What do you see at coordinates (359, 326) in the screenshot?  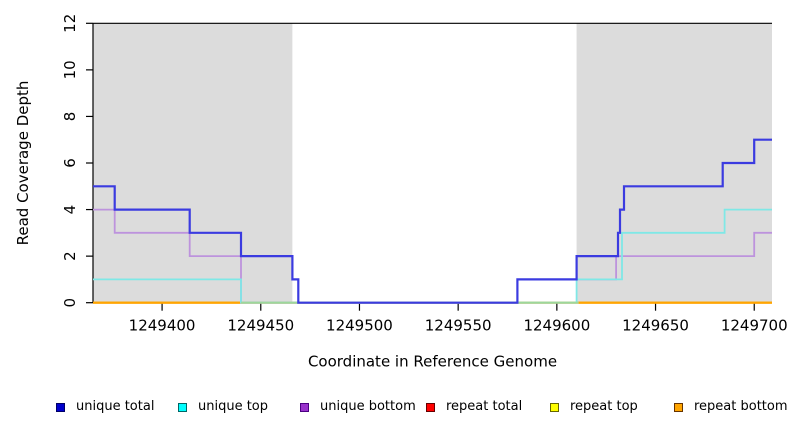 I see `x-tick-label: 1249500` at bounding box center [359, 326].